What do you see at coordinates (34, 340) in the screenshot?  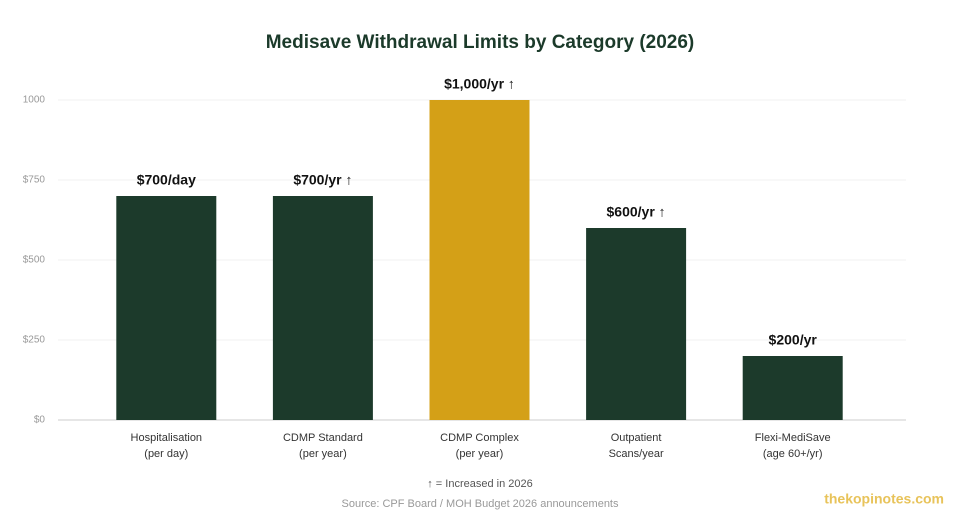 I see `y-tick-label: $250` at bounding box center [34, 340].